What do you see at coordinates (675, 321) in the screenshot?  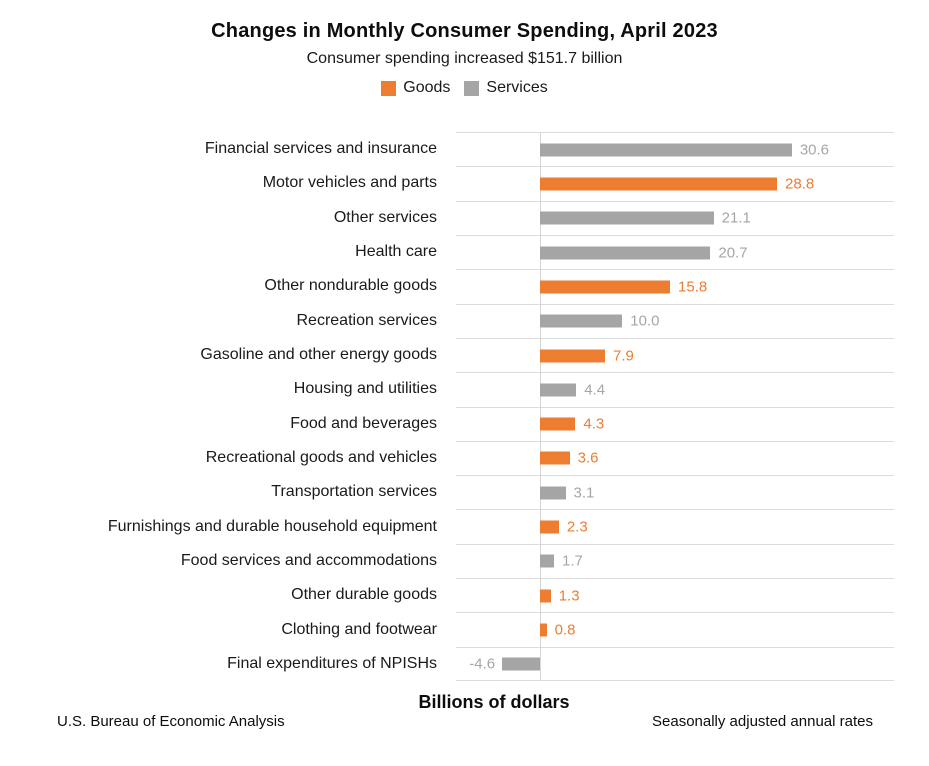 I see `plot-area: 10.0` at bounding box center [675, 321].